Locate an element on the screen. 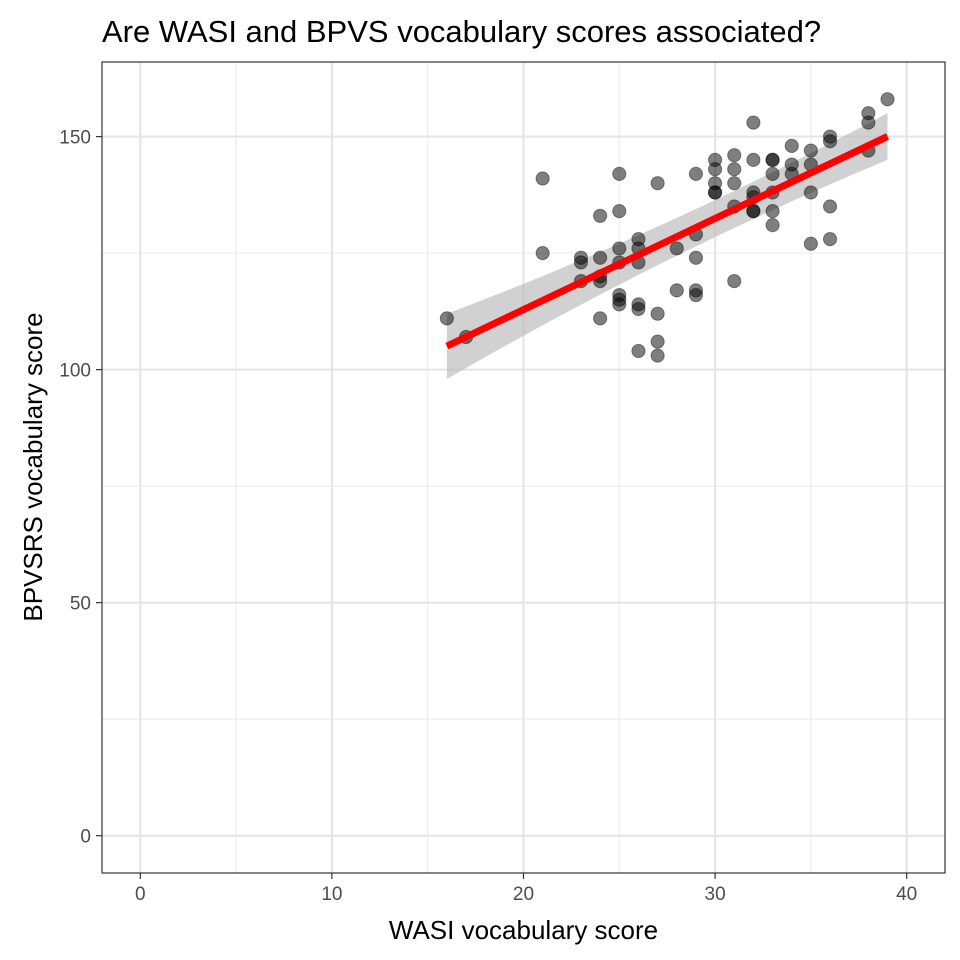 The image size is (960, 960). y-tick-label: 0 is located at coordinates (85, 837).